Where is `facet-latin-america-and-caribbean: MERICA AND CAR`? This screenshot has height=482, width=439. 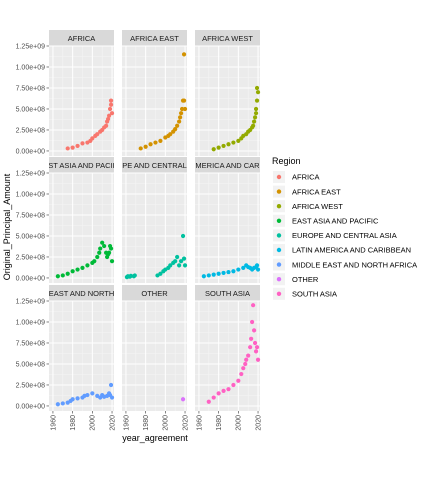
facet-latin-america-and-caribbean: MERICA AND CAR is located at coordinates (228, 220).